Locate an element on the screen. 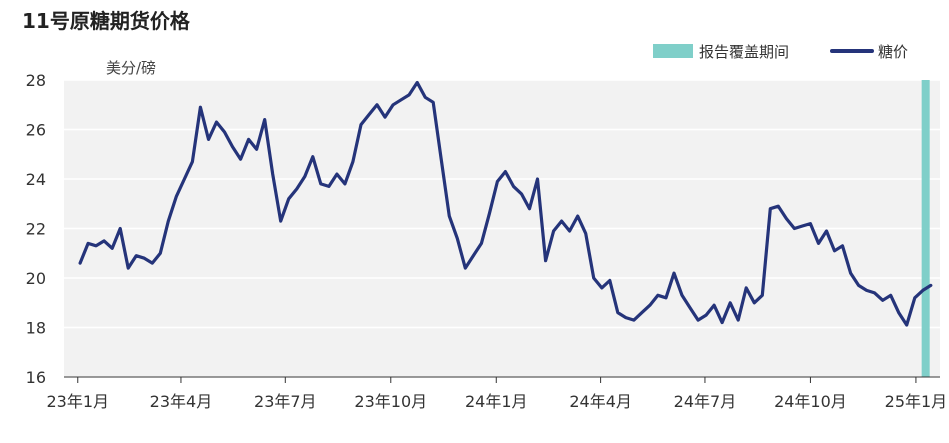 This screenshot has width=949, height=443. y-tick-label: 22 is located at coordinates (36, 229).